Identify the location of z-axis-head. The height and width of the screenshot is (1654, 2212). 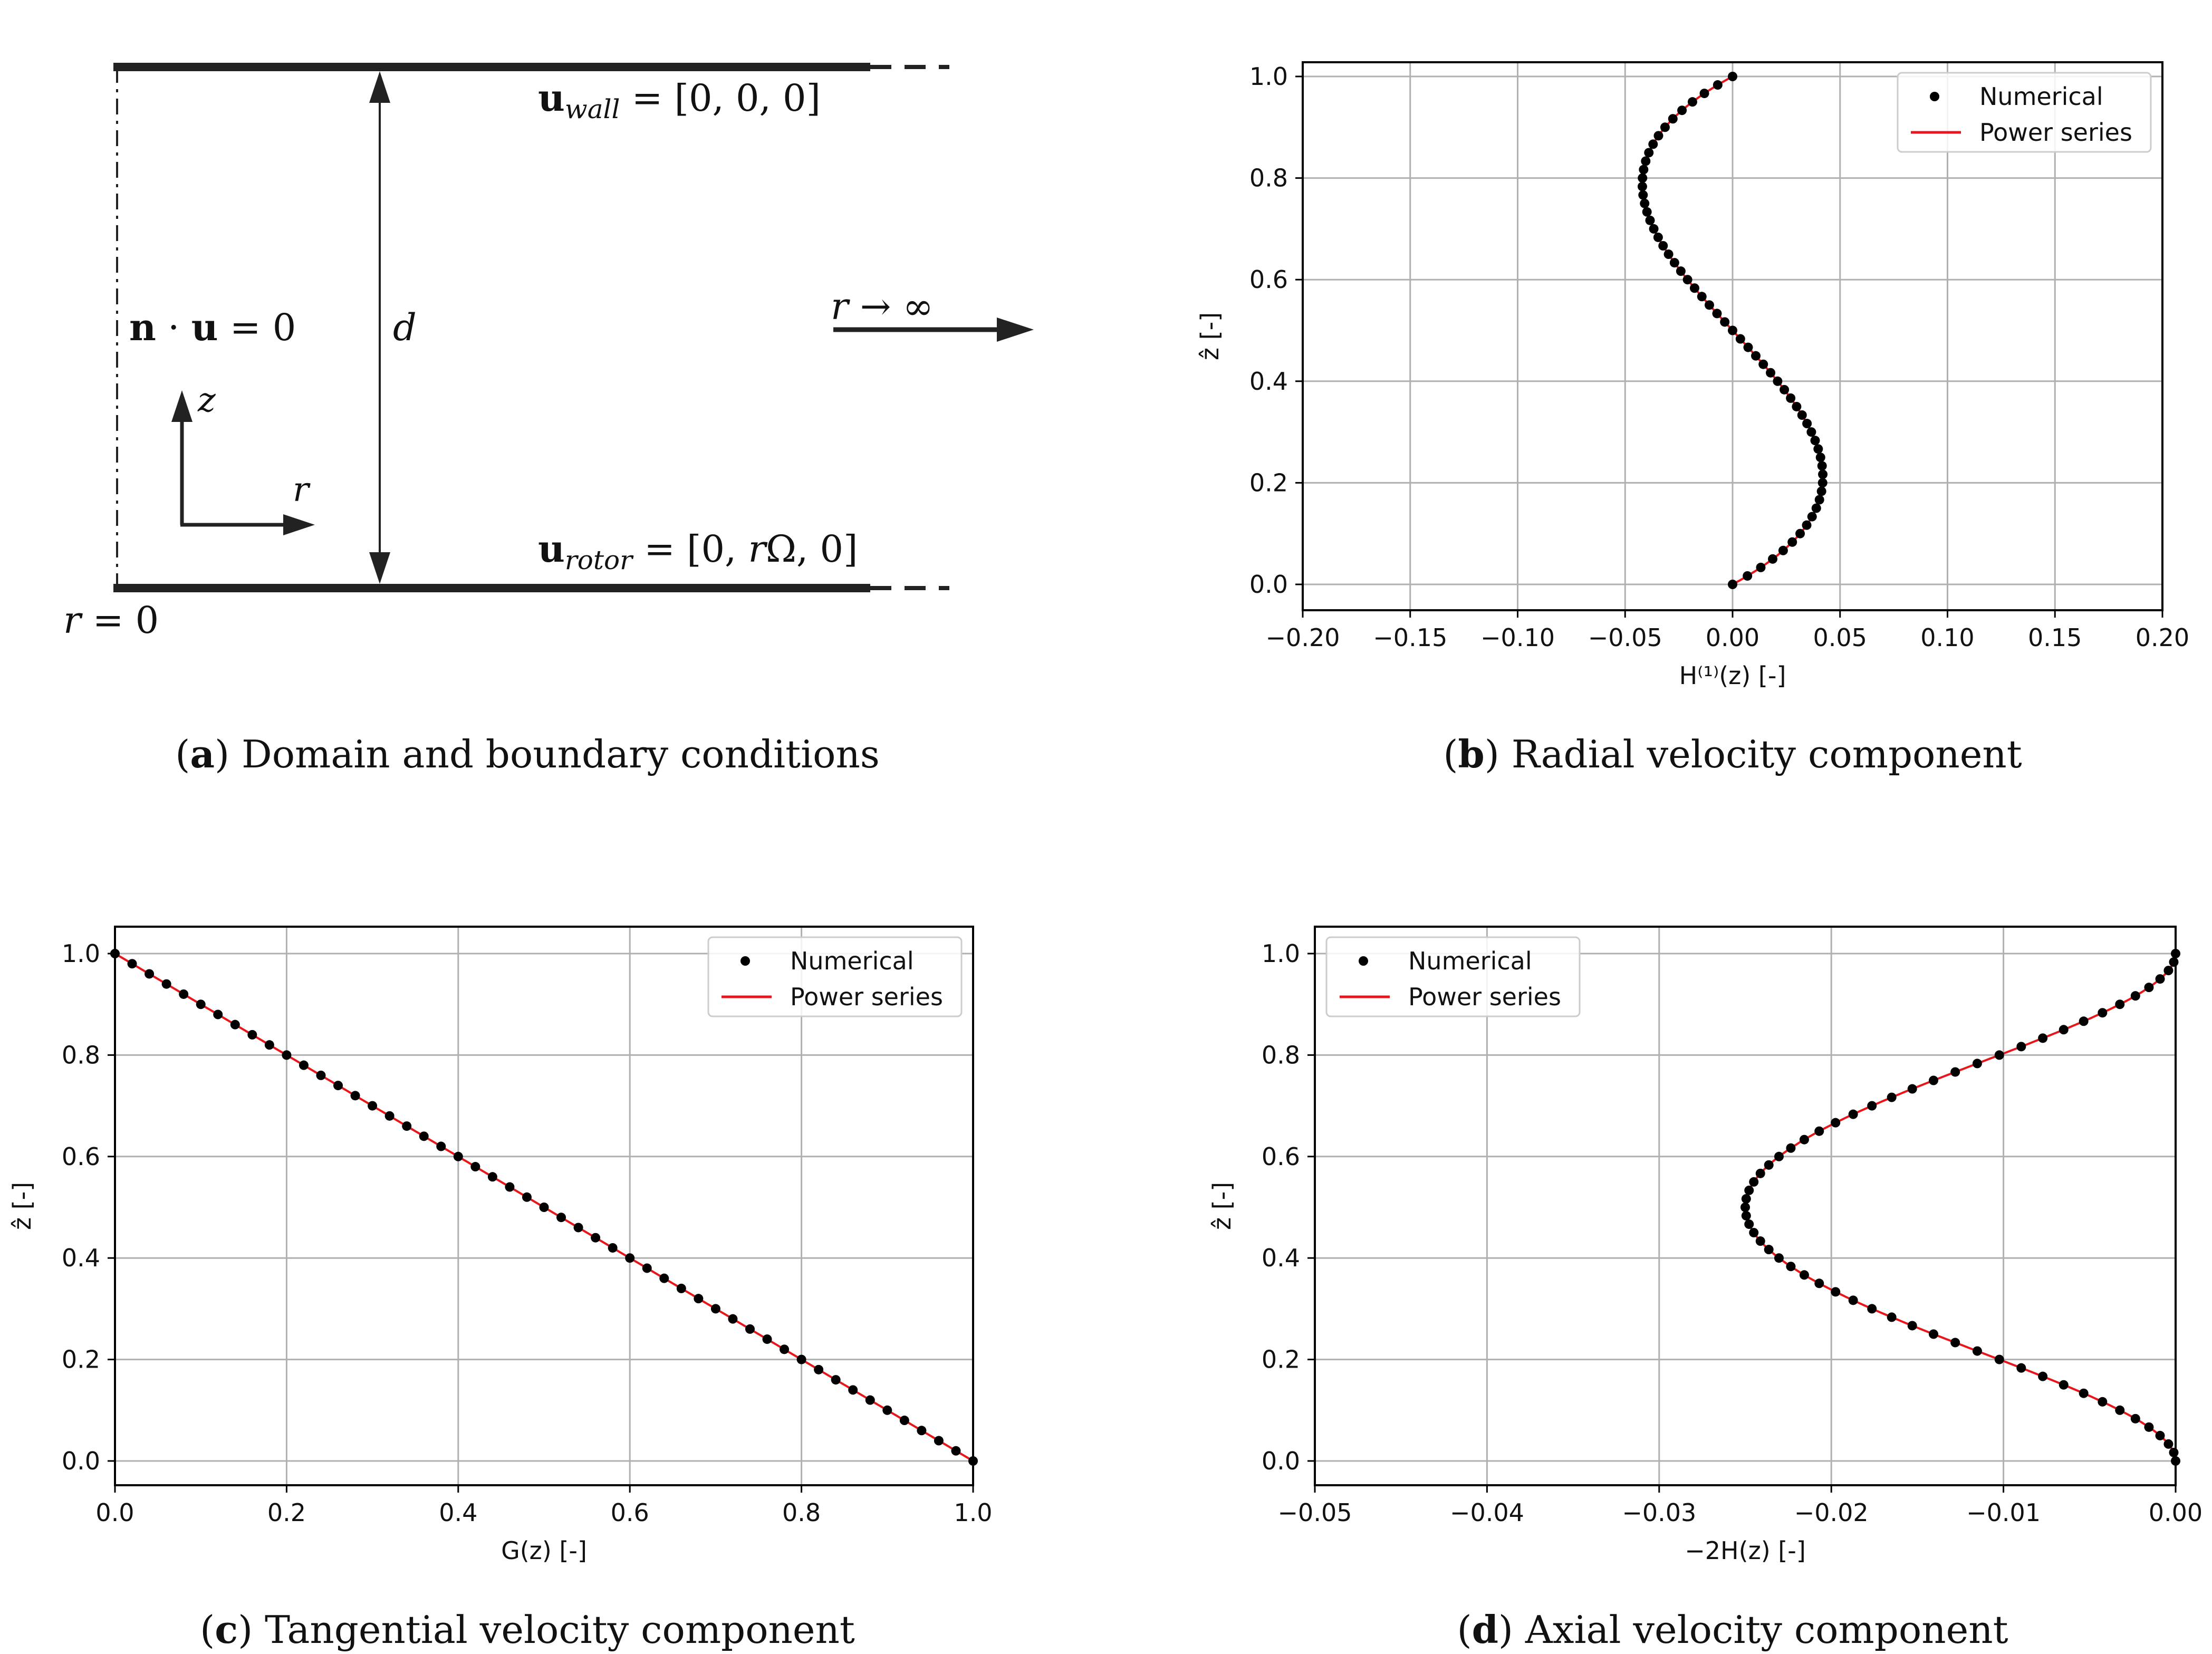
(182, 406).